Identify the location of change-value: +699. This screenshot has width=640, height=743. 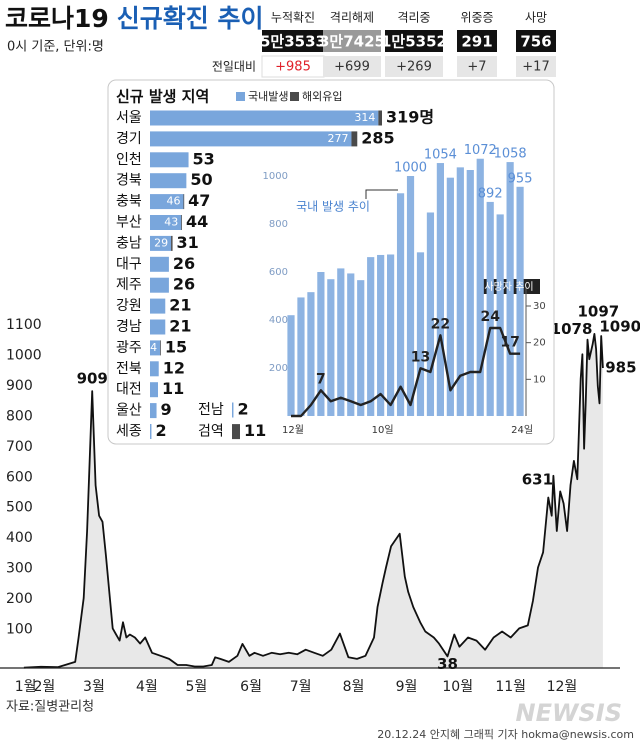
(352, 67).